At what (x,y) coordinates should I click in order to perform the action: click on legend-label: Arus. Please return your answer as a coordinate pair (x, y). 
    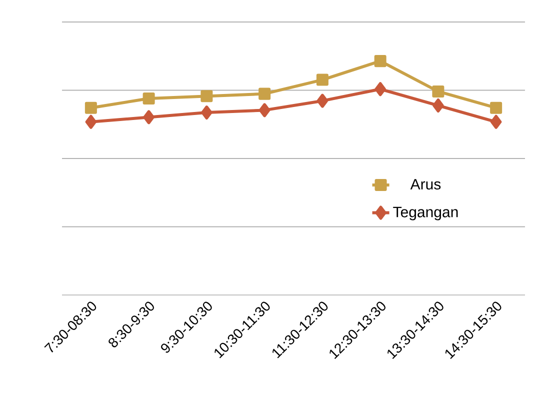
    Looking at the image, I should click on (425, 184).